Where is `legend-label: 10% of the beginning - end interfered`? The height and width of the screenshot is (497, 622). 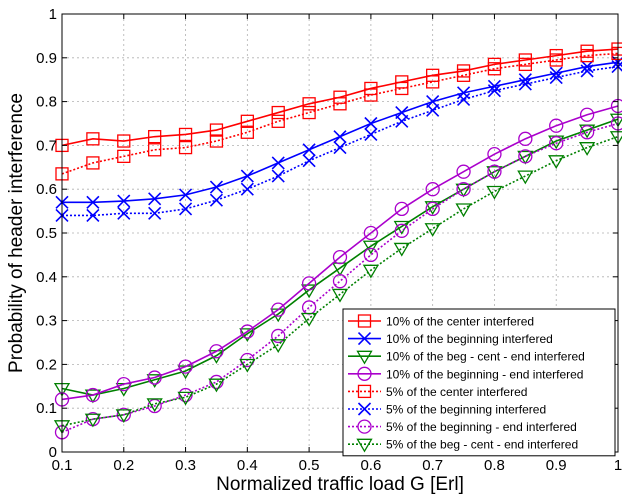
legend-label: 10% of the beginning - end interfered is located at coordinates (484, 374).